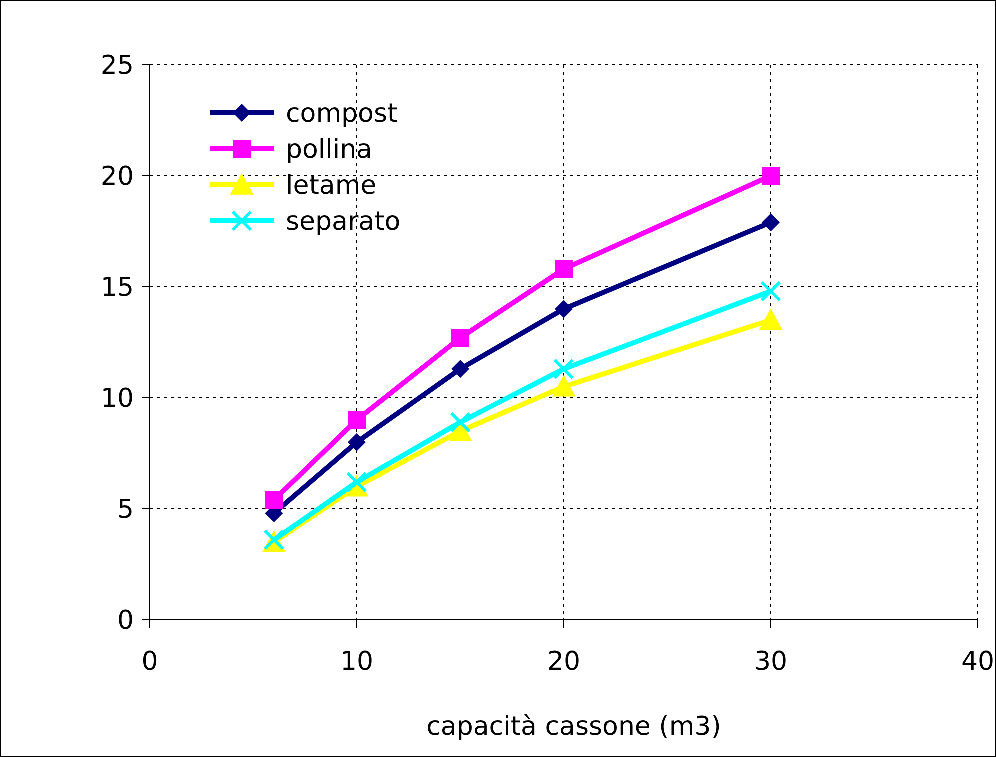  What do you see at coordinates (117, 288) in the screenshot?
I see `y-tick-label: 15` at bounding box center [117, 288].